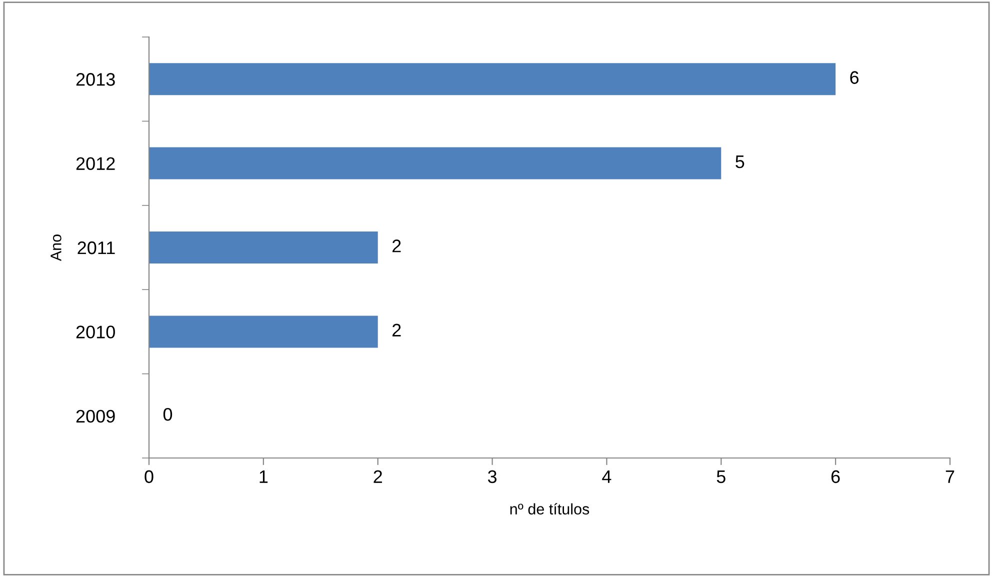 The image size is (993, 577). What do you see at coordinates (607, 476) in the screenshot?
I see `x-tick-label: 4` at bounding box center [607, 476].